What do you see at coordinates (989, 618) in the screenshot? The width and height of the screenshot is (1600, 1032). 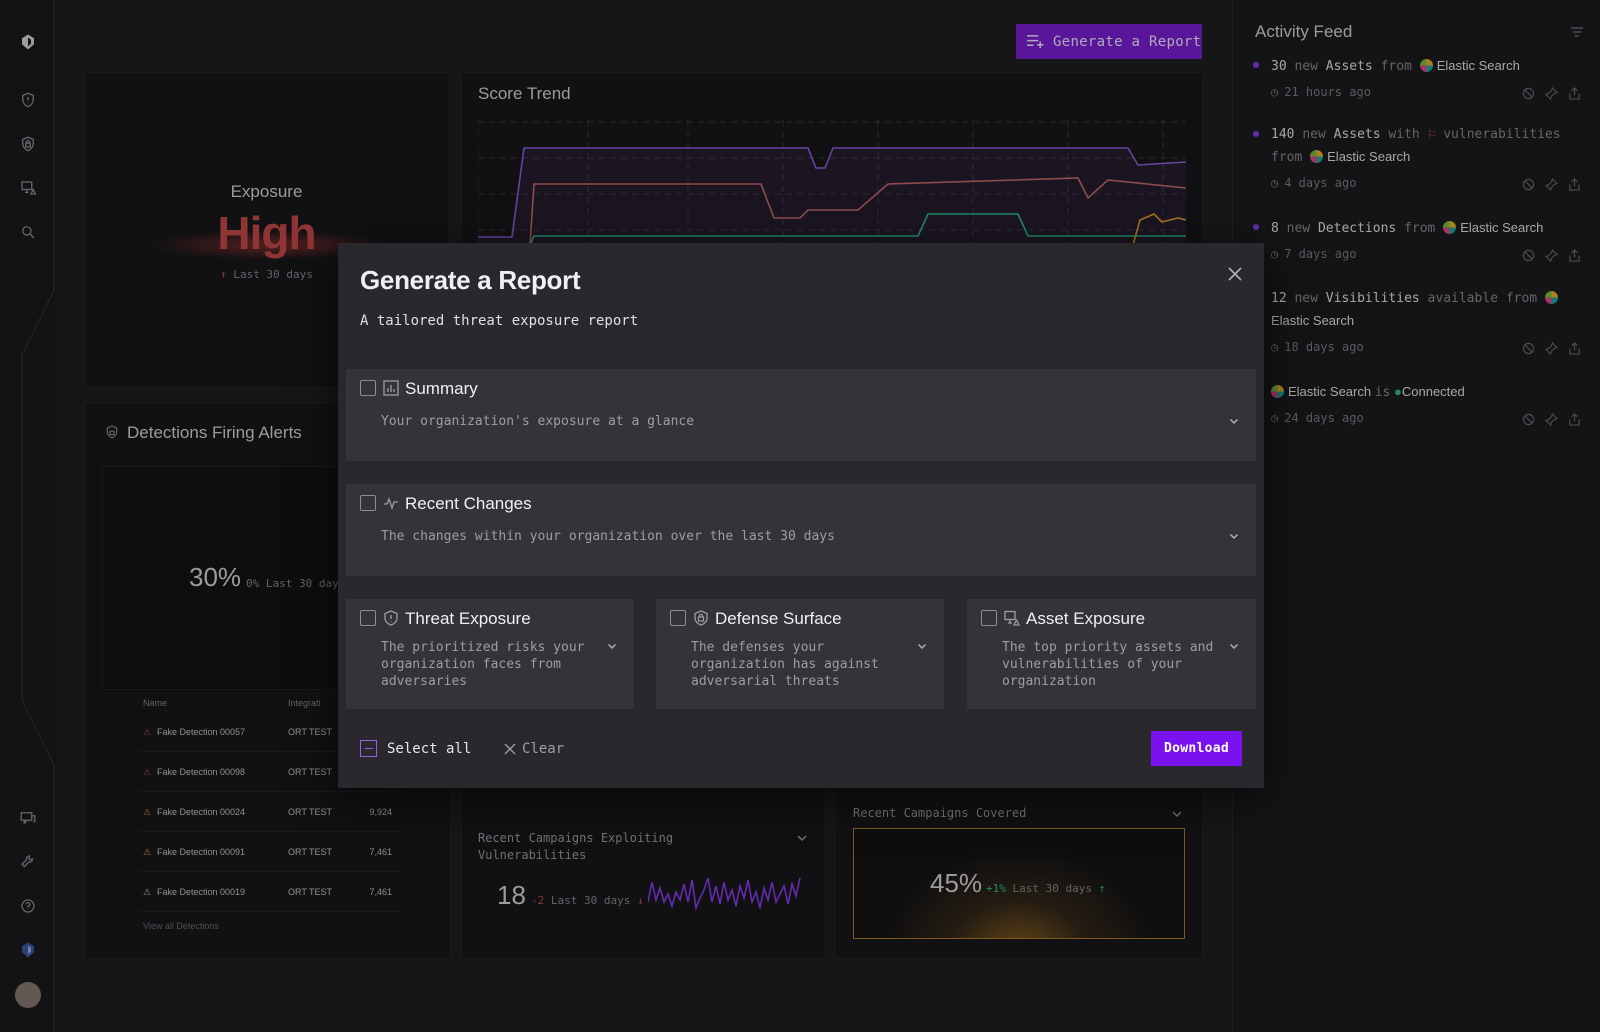 I see `asset-exposure-checkbox` at bounding box center [989, 618].